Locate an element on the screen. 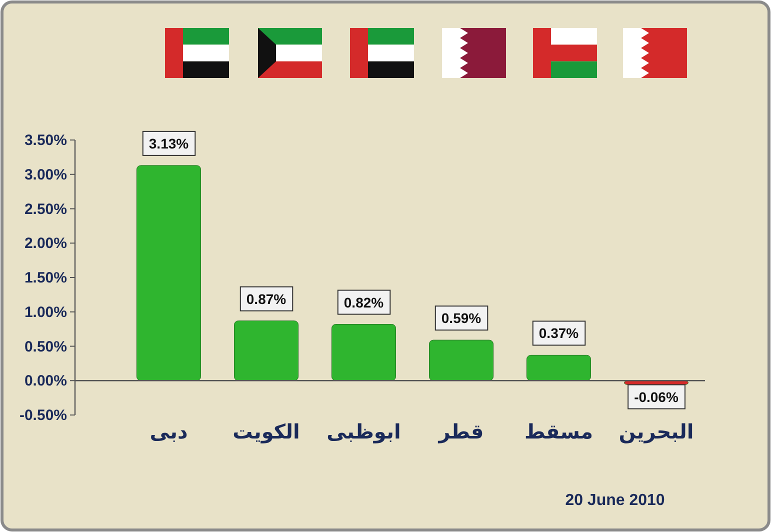 This screenshot has height=532, width=771. x-tick-label: ابوظبى is located at coordinates (363, 432).